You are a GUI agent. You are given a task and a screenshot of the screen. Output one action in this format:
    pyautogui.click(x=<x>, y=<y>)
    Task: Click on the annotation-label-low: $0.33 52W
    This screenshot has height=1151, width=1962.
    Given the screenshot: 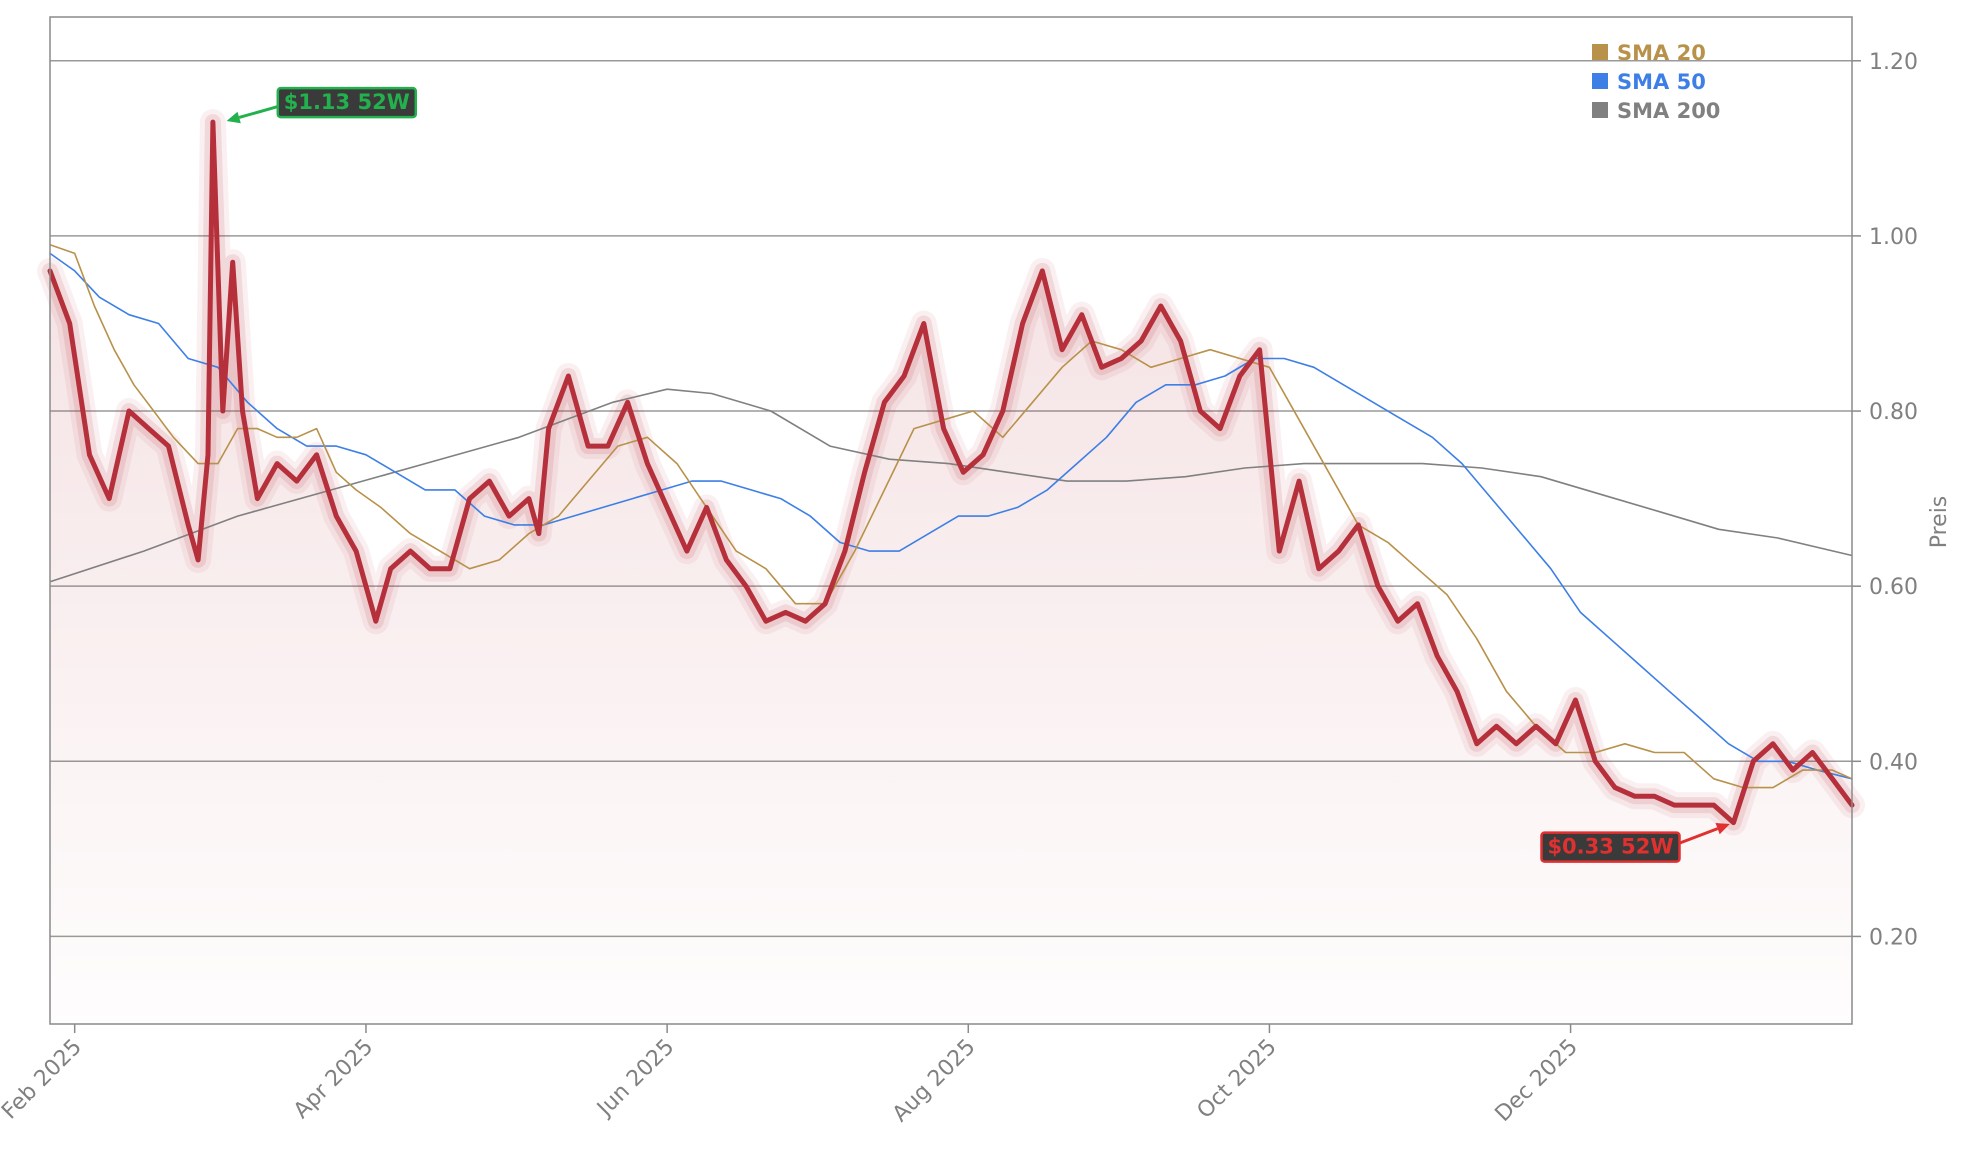 What is the action you would take?
    pyautogui.click(x=1610, y=847)
    